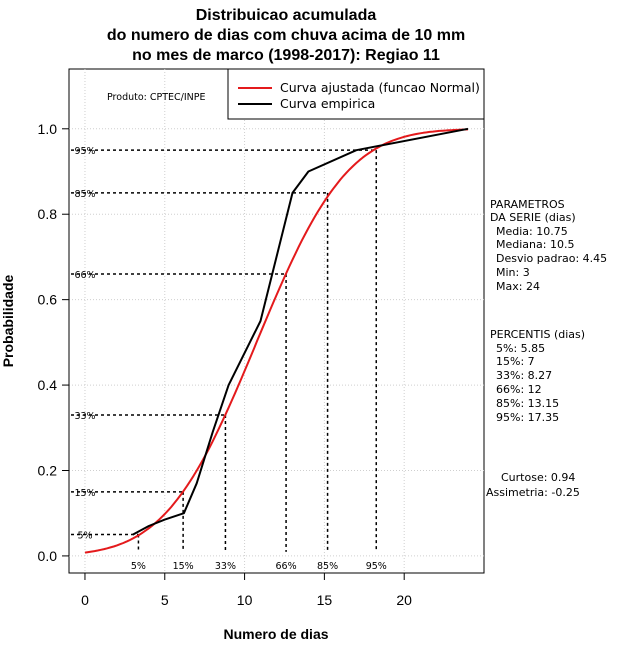  I want to click on legend-box, so click(356, 94).